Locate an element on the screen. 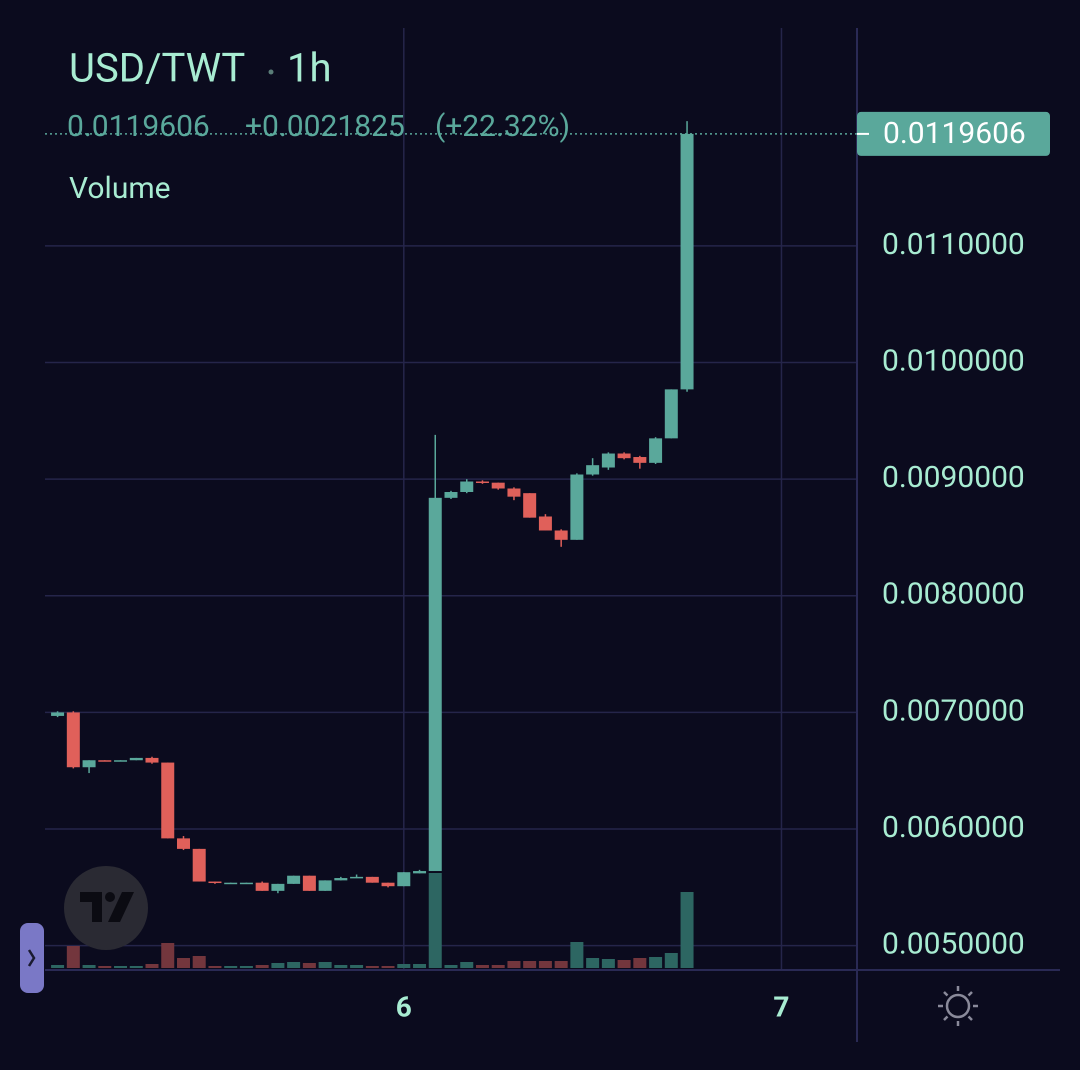 This screenshot has height=1070, width=1080. y-tick-label: 0.0090000 is located at coordinates (953, 477).